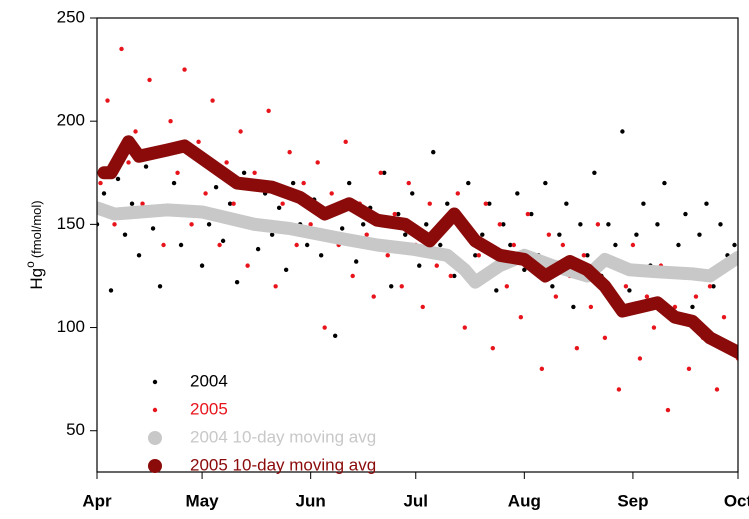  Describe the element at coordinates (632, 500) in the screenshot. I see `x-tick-label: Sep` at that location.